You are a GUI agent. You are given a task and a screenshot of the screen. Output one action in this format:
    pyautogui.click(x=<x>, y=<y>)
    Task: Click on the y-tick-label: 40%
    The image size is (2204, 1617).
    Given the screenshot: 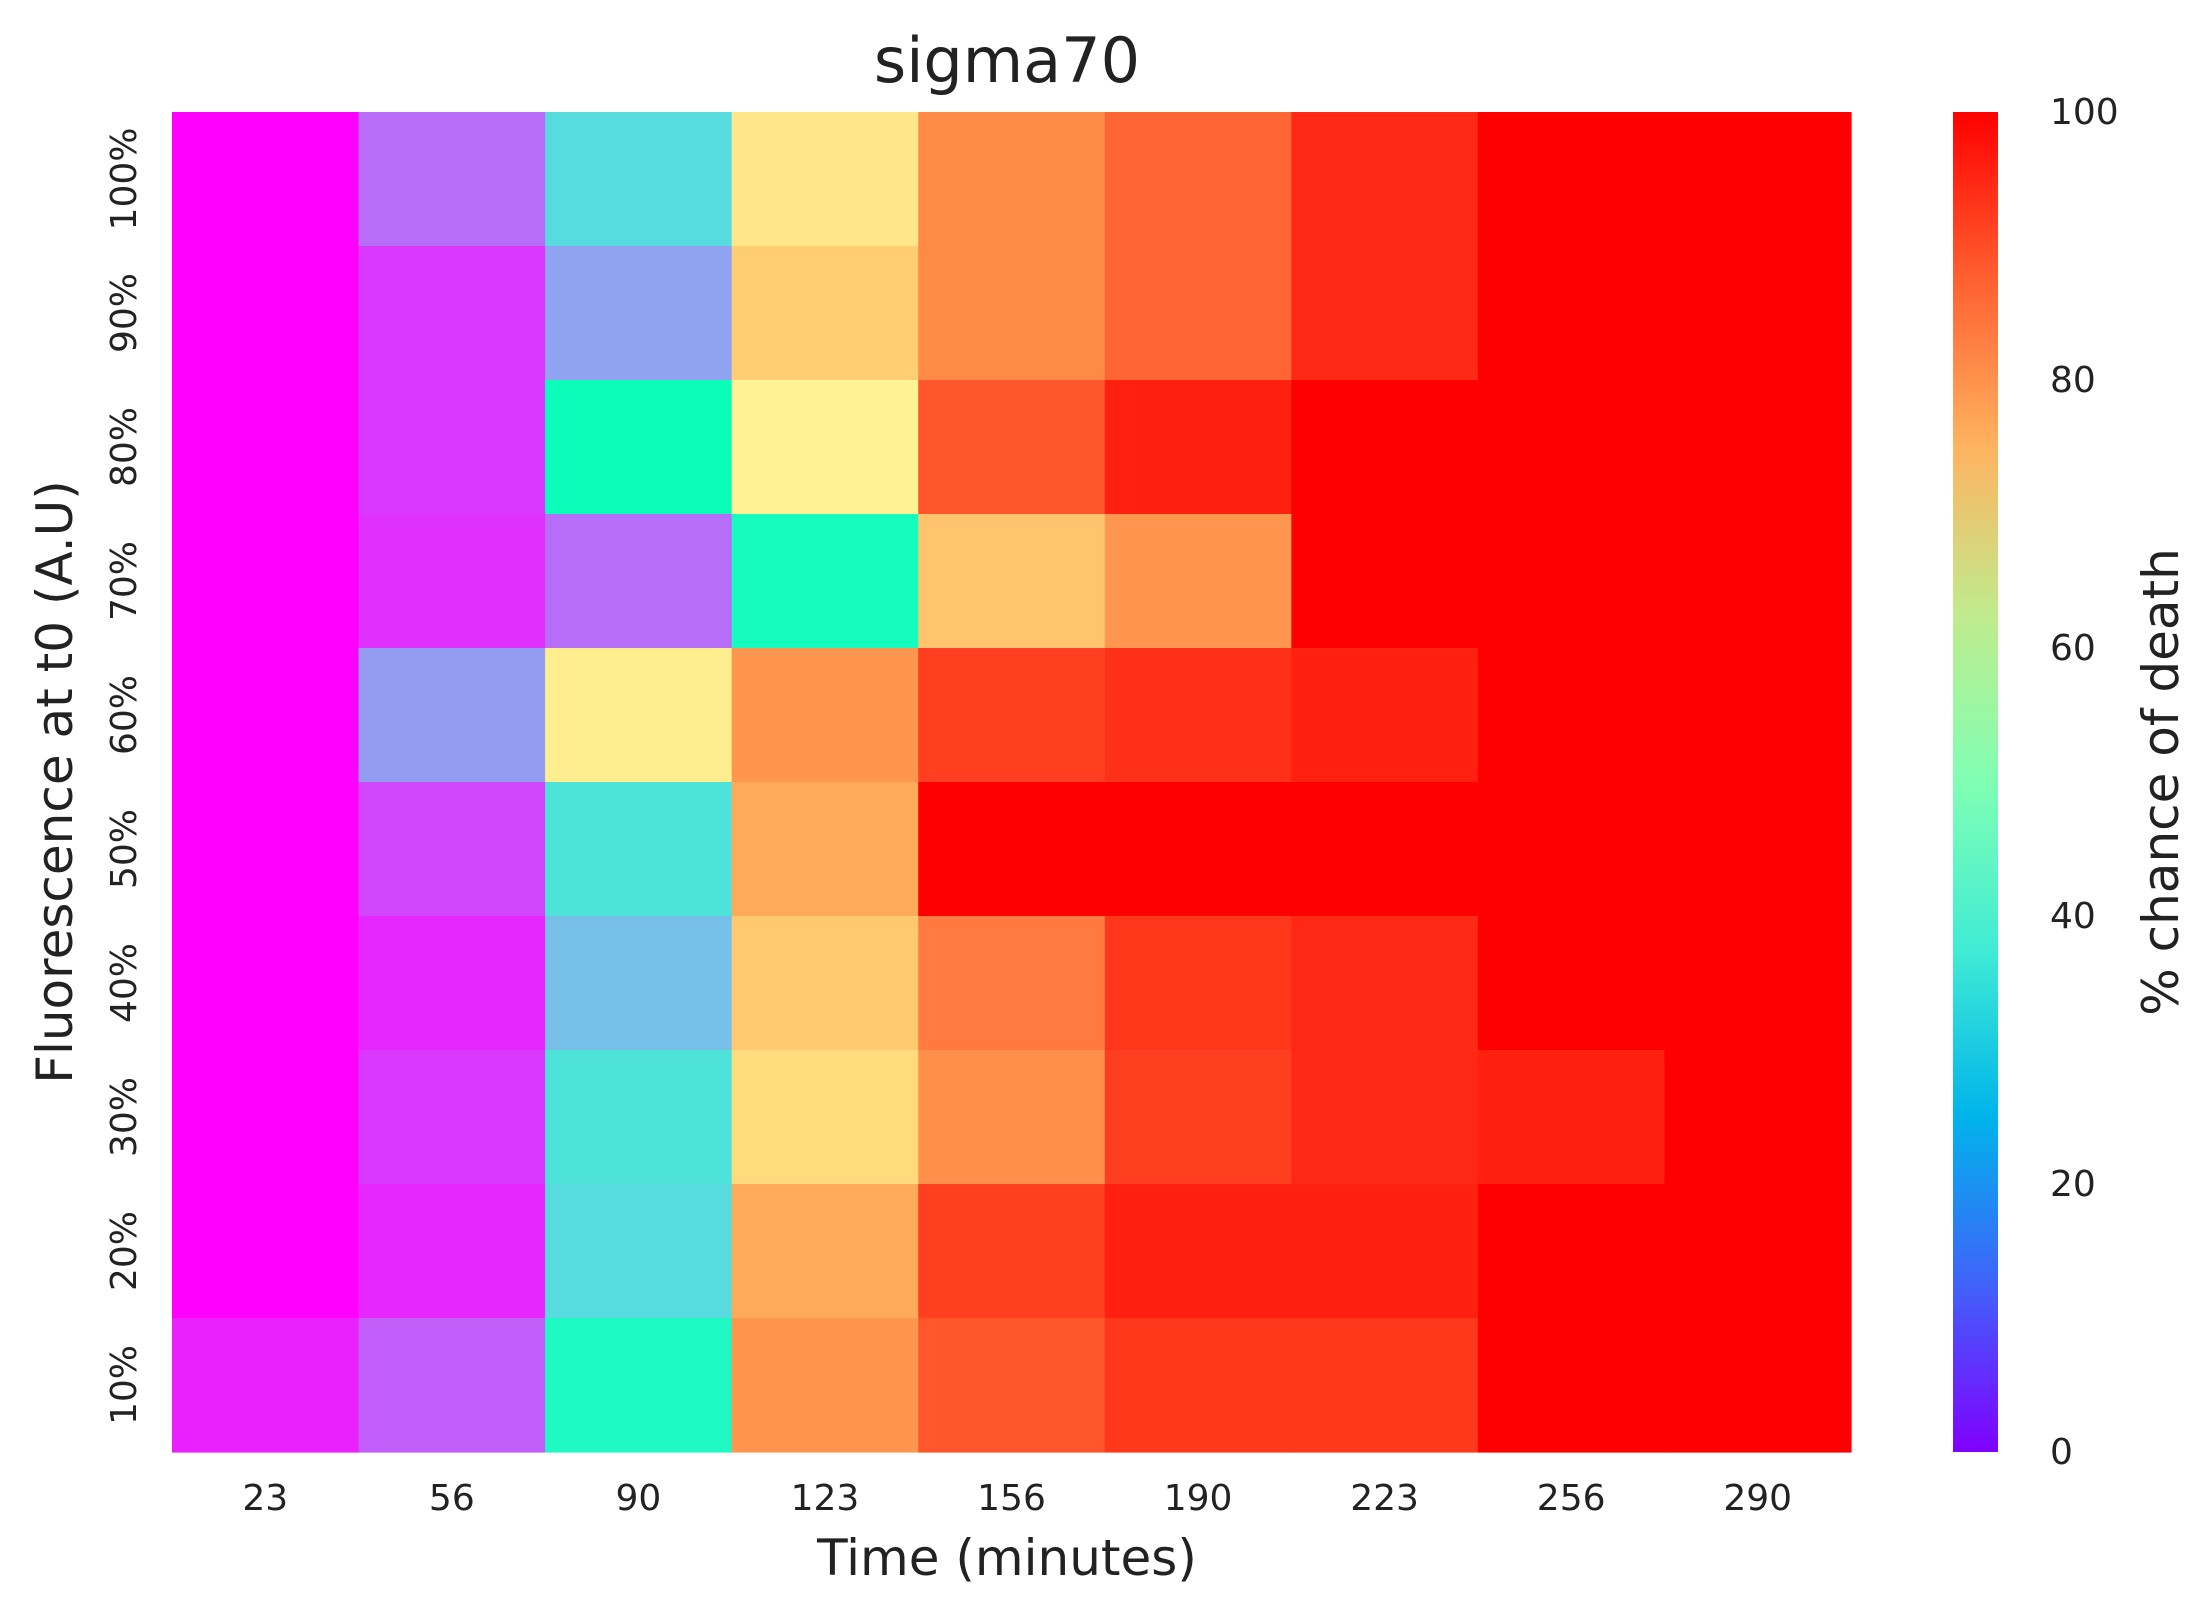 What is the action you would take?
    pyautogui.click(x=124, y=983)
    